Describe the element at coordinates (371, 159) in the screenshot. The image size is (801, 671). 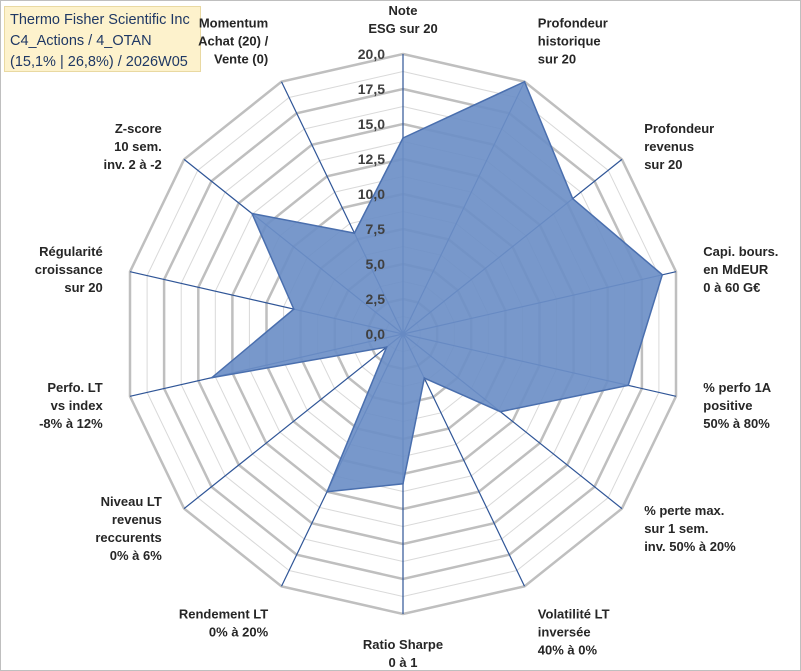
I see `tick-label: 12,5` at that location.